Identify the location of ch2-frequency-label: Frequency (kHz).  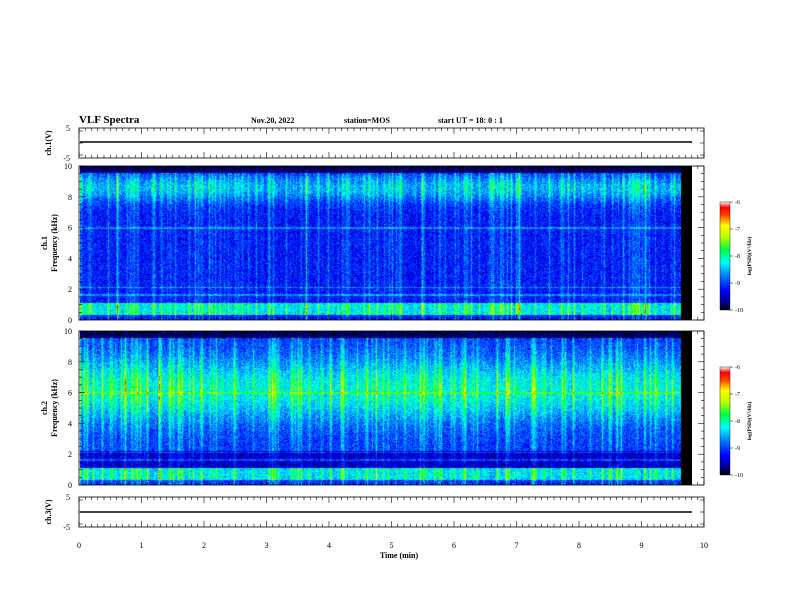
(54, 408).